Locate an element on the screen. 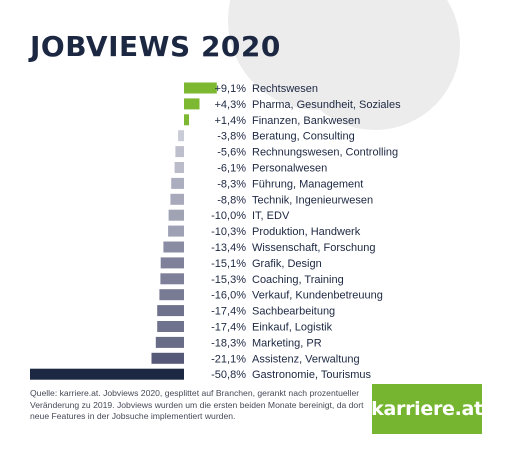  category-label: Rechnungswesen, Controlling is located at coordinates (325, 153).